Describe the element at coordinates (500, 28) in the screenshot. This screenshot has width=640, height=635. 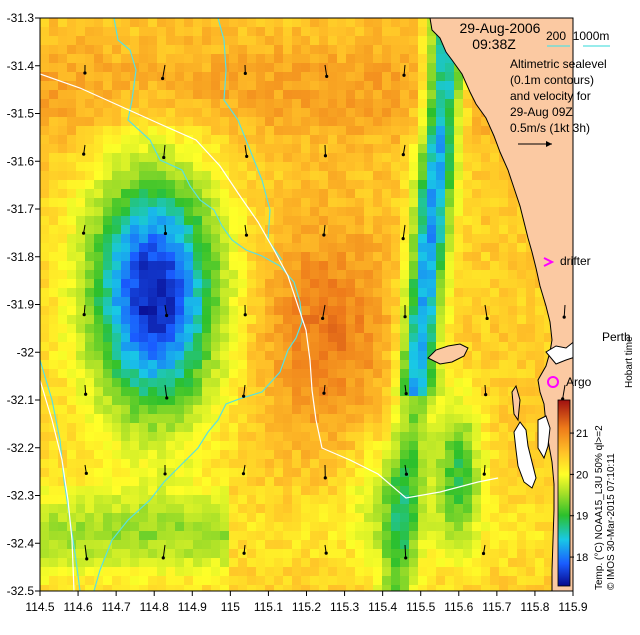
I see `header-date: 29-Aug-2006` at that location.